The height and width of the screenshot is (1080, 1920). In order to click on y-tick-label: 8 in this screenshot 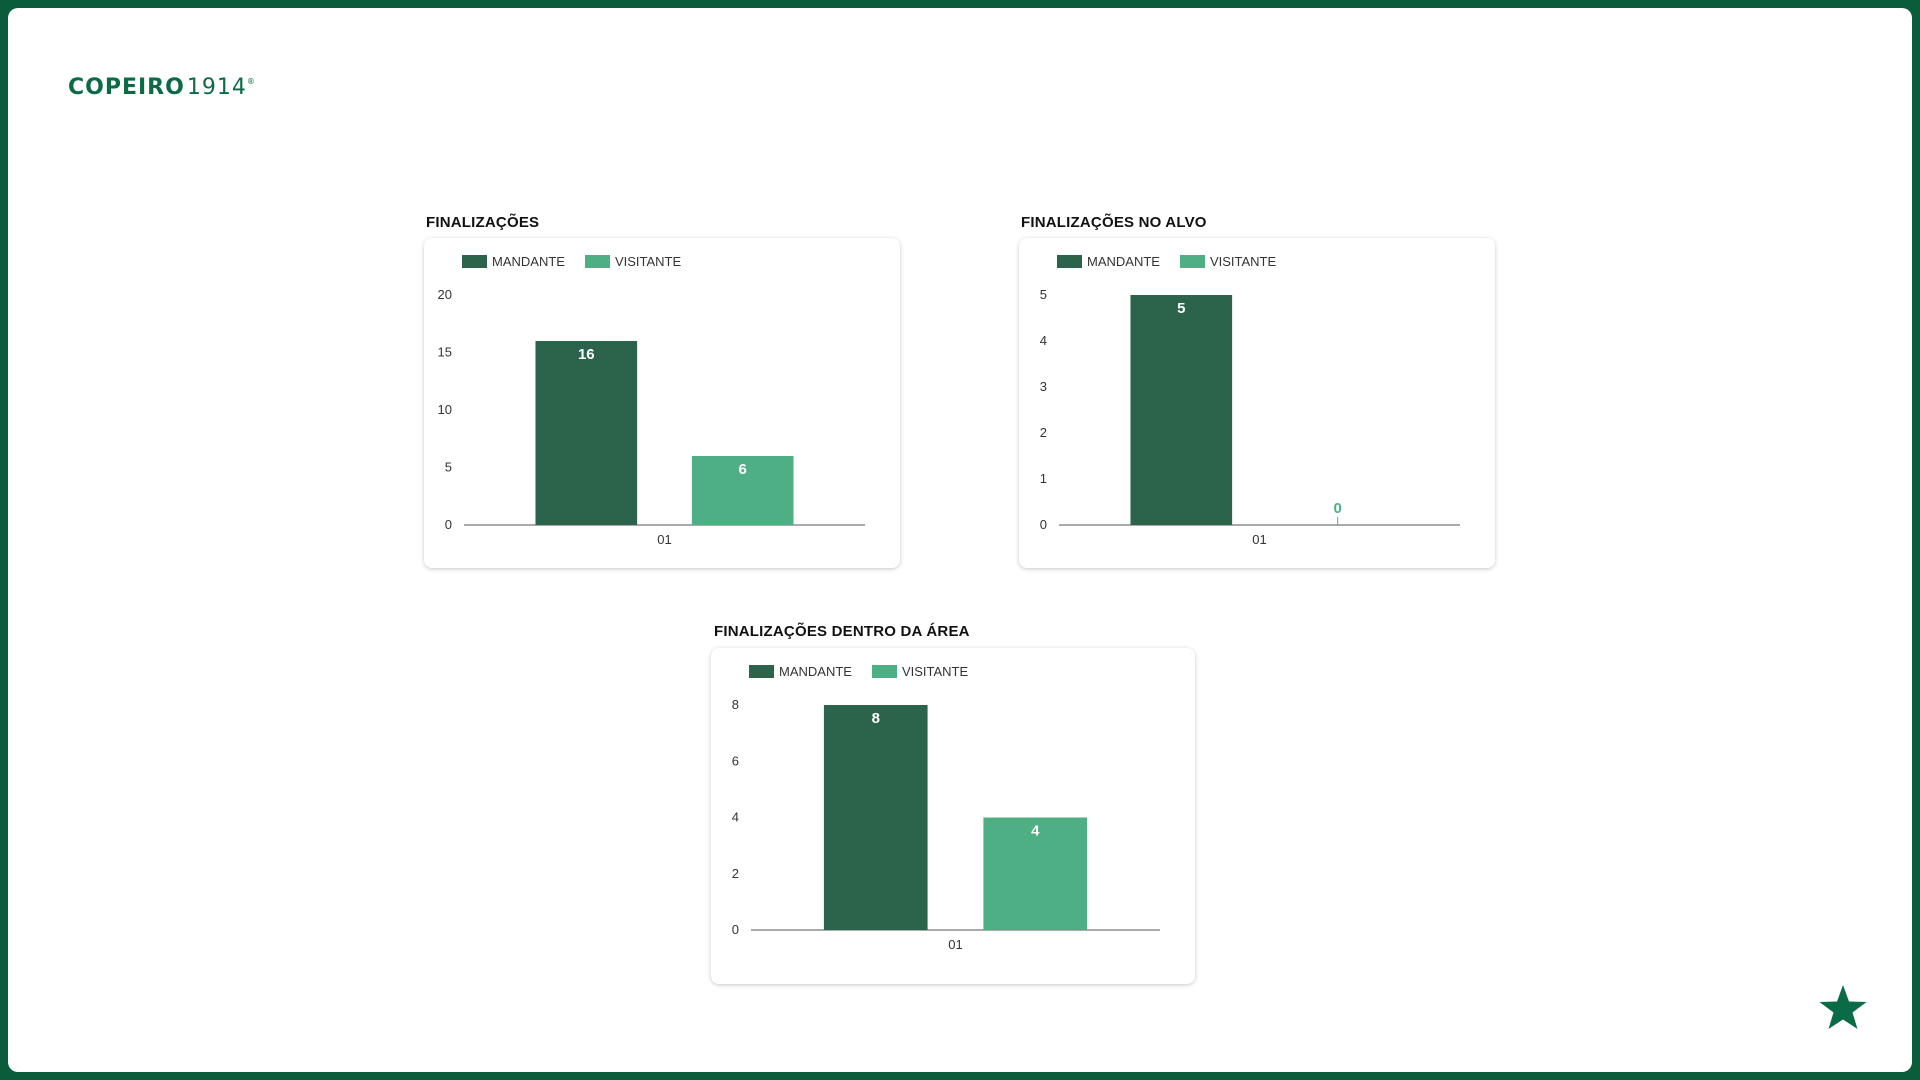, I will do `click(735, 704)`.